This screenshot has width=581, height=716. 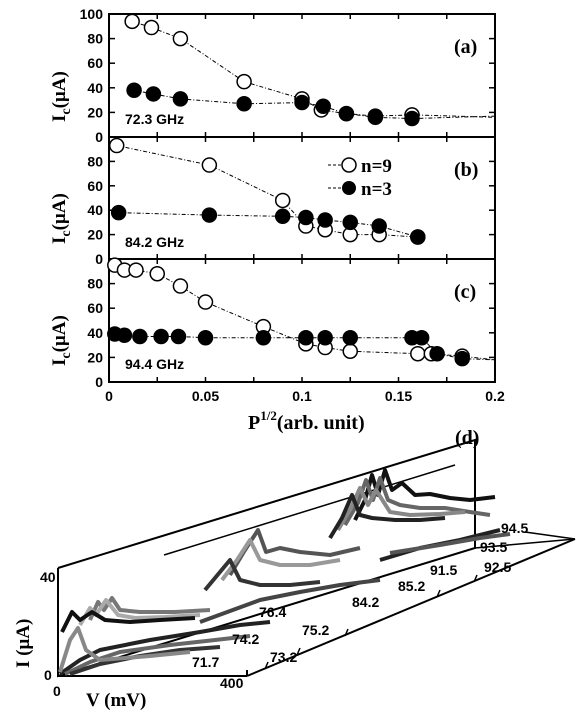 I want to click on y-tick-label-2-3: 60, so click(x=95, y=308).